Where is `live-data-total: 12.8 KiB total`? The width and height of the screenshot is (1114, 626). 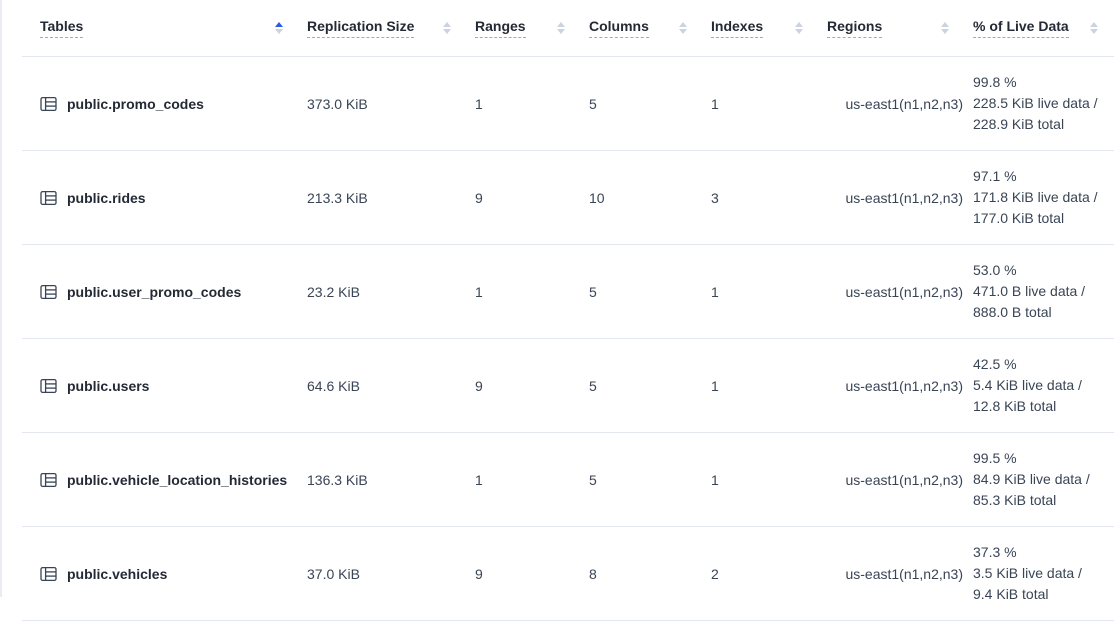 live-data-total: 12.8 KiB total is located at coordinates (1015, 406).